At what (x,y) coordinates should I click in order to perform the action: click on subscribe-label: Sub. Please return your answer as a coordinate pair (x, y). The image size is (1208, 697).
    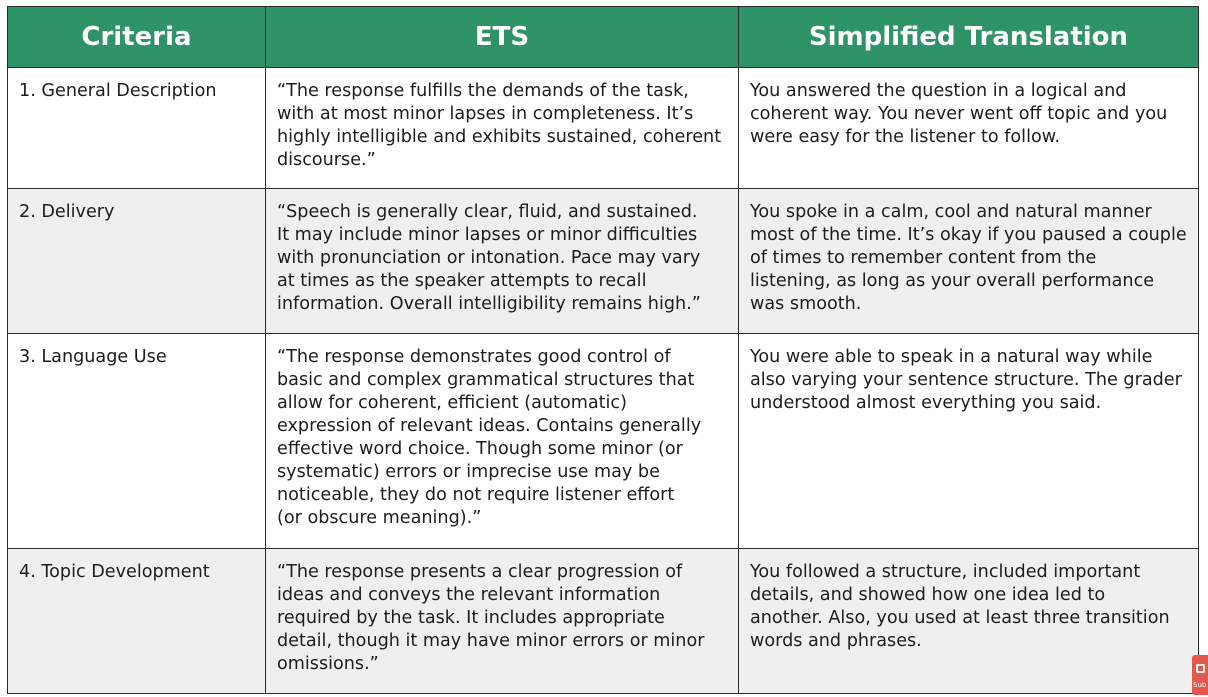
    Looking at the image, I should click on (1200, 685).